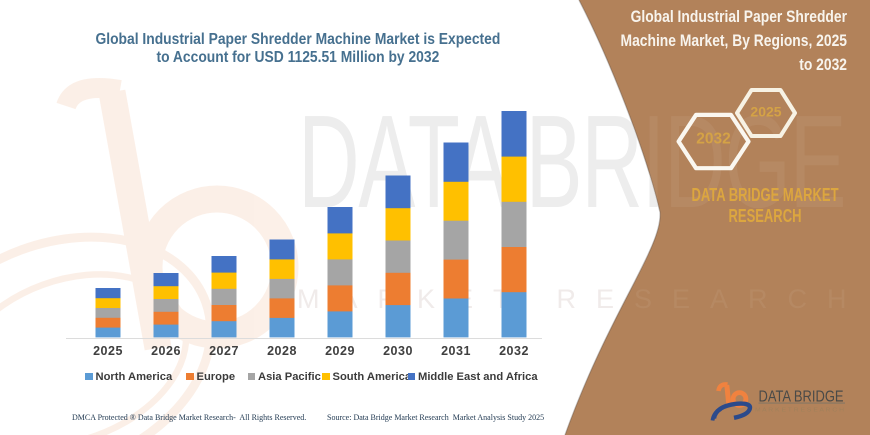  Describe the element at coordinates (765, 112) in the screenshot. I see `svg-text: 2025` at that location.